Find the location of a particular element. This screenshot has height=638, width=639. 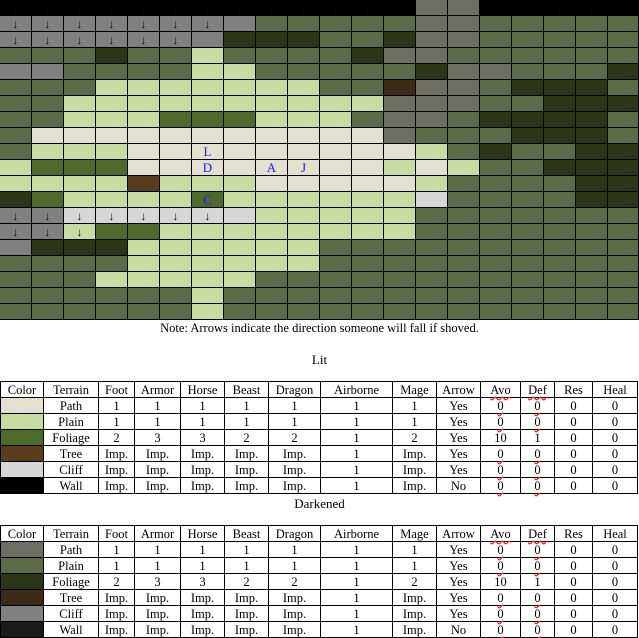

table-row: Foliage 2 3 3 2 2 1 2 Yes 10 1 0 0 is located at coordinates (319, 437).